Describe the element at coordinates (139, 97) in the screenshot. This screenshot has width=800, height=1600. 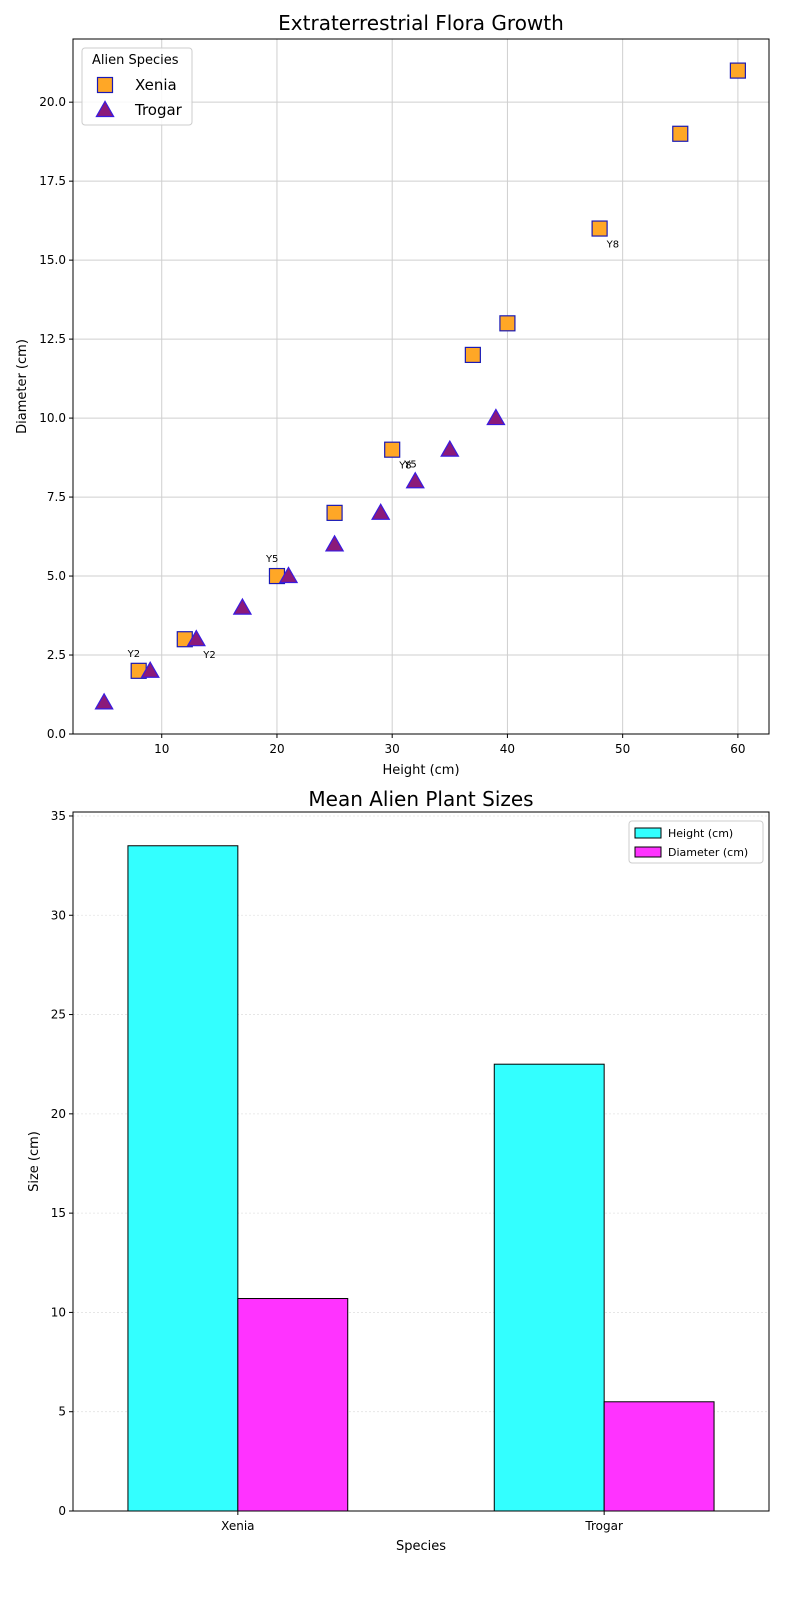
I see `scatter-legend-items: Xenia Trogar` at that location.